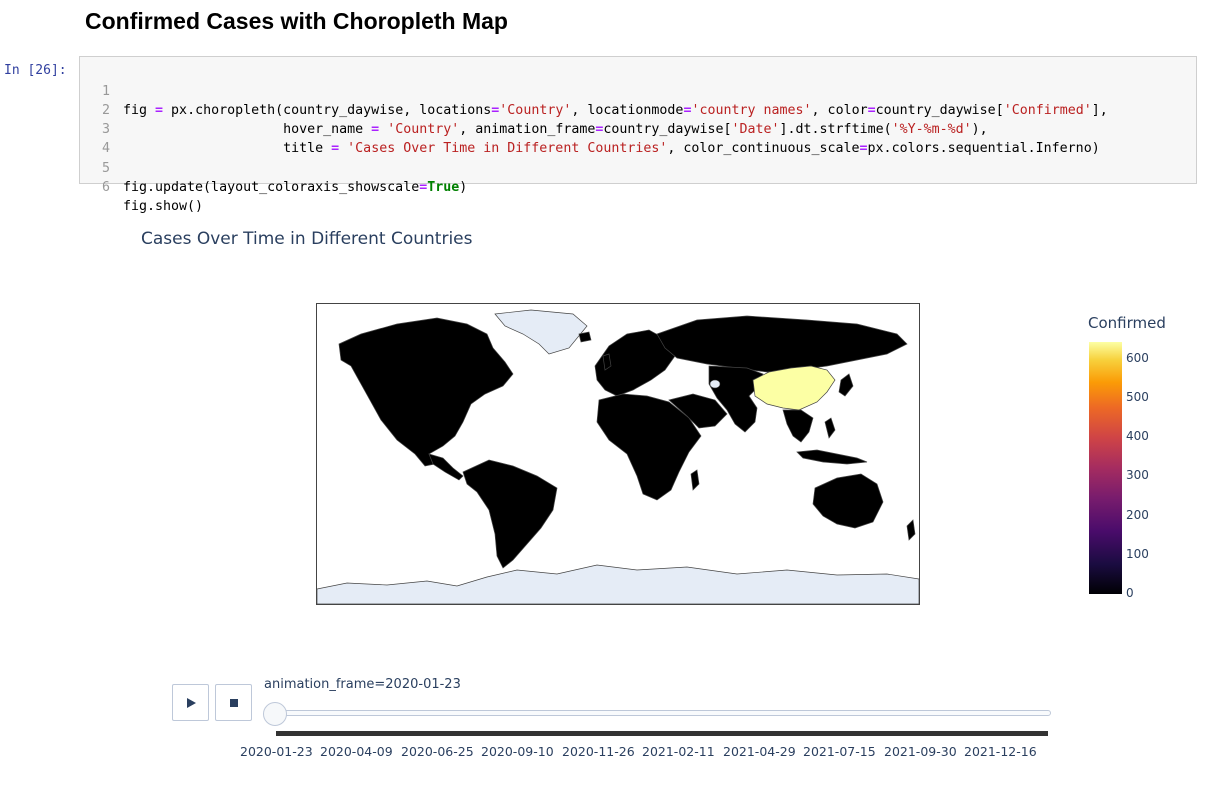 Image resolution: width=1208 pixels, height=790 pixels. What do you see at coordinates (618, 584) in the screenshot?
I see `antarctica-shape` at bounding box center [618, 584].